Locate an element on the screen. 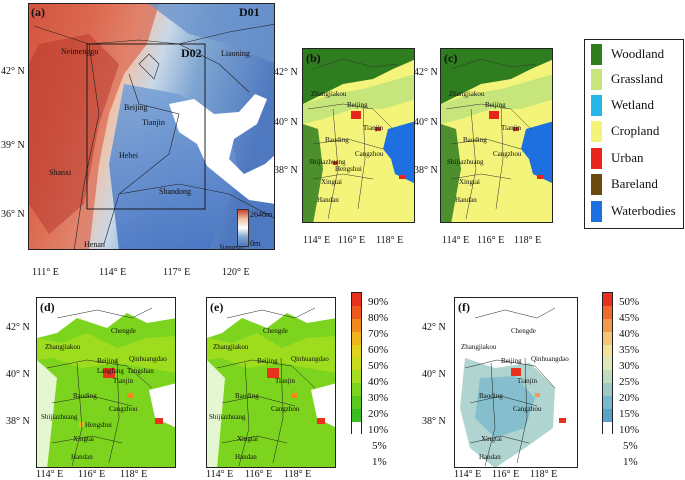  legend-label: Bareland is located at coordinates (634, 183).